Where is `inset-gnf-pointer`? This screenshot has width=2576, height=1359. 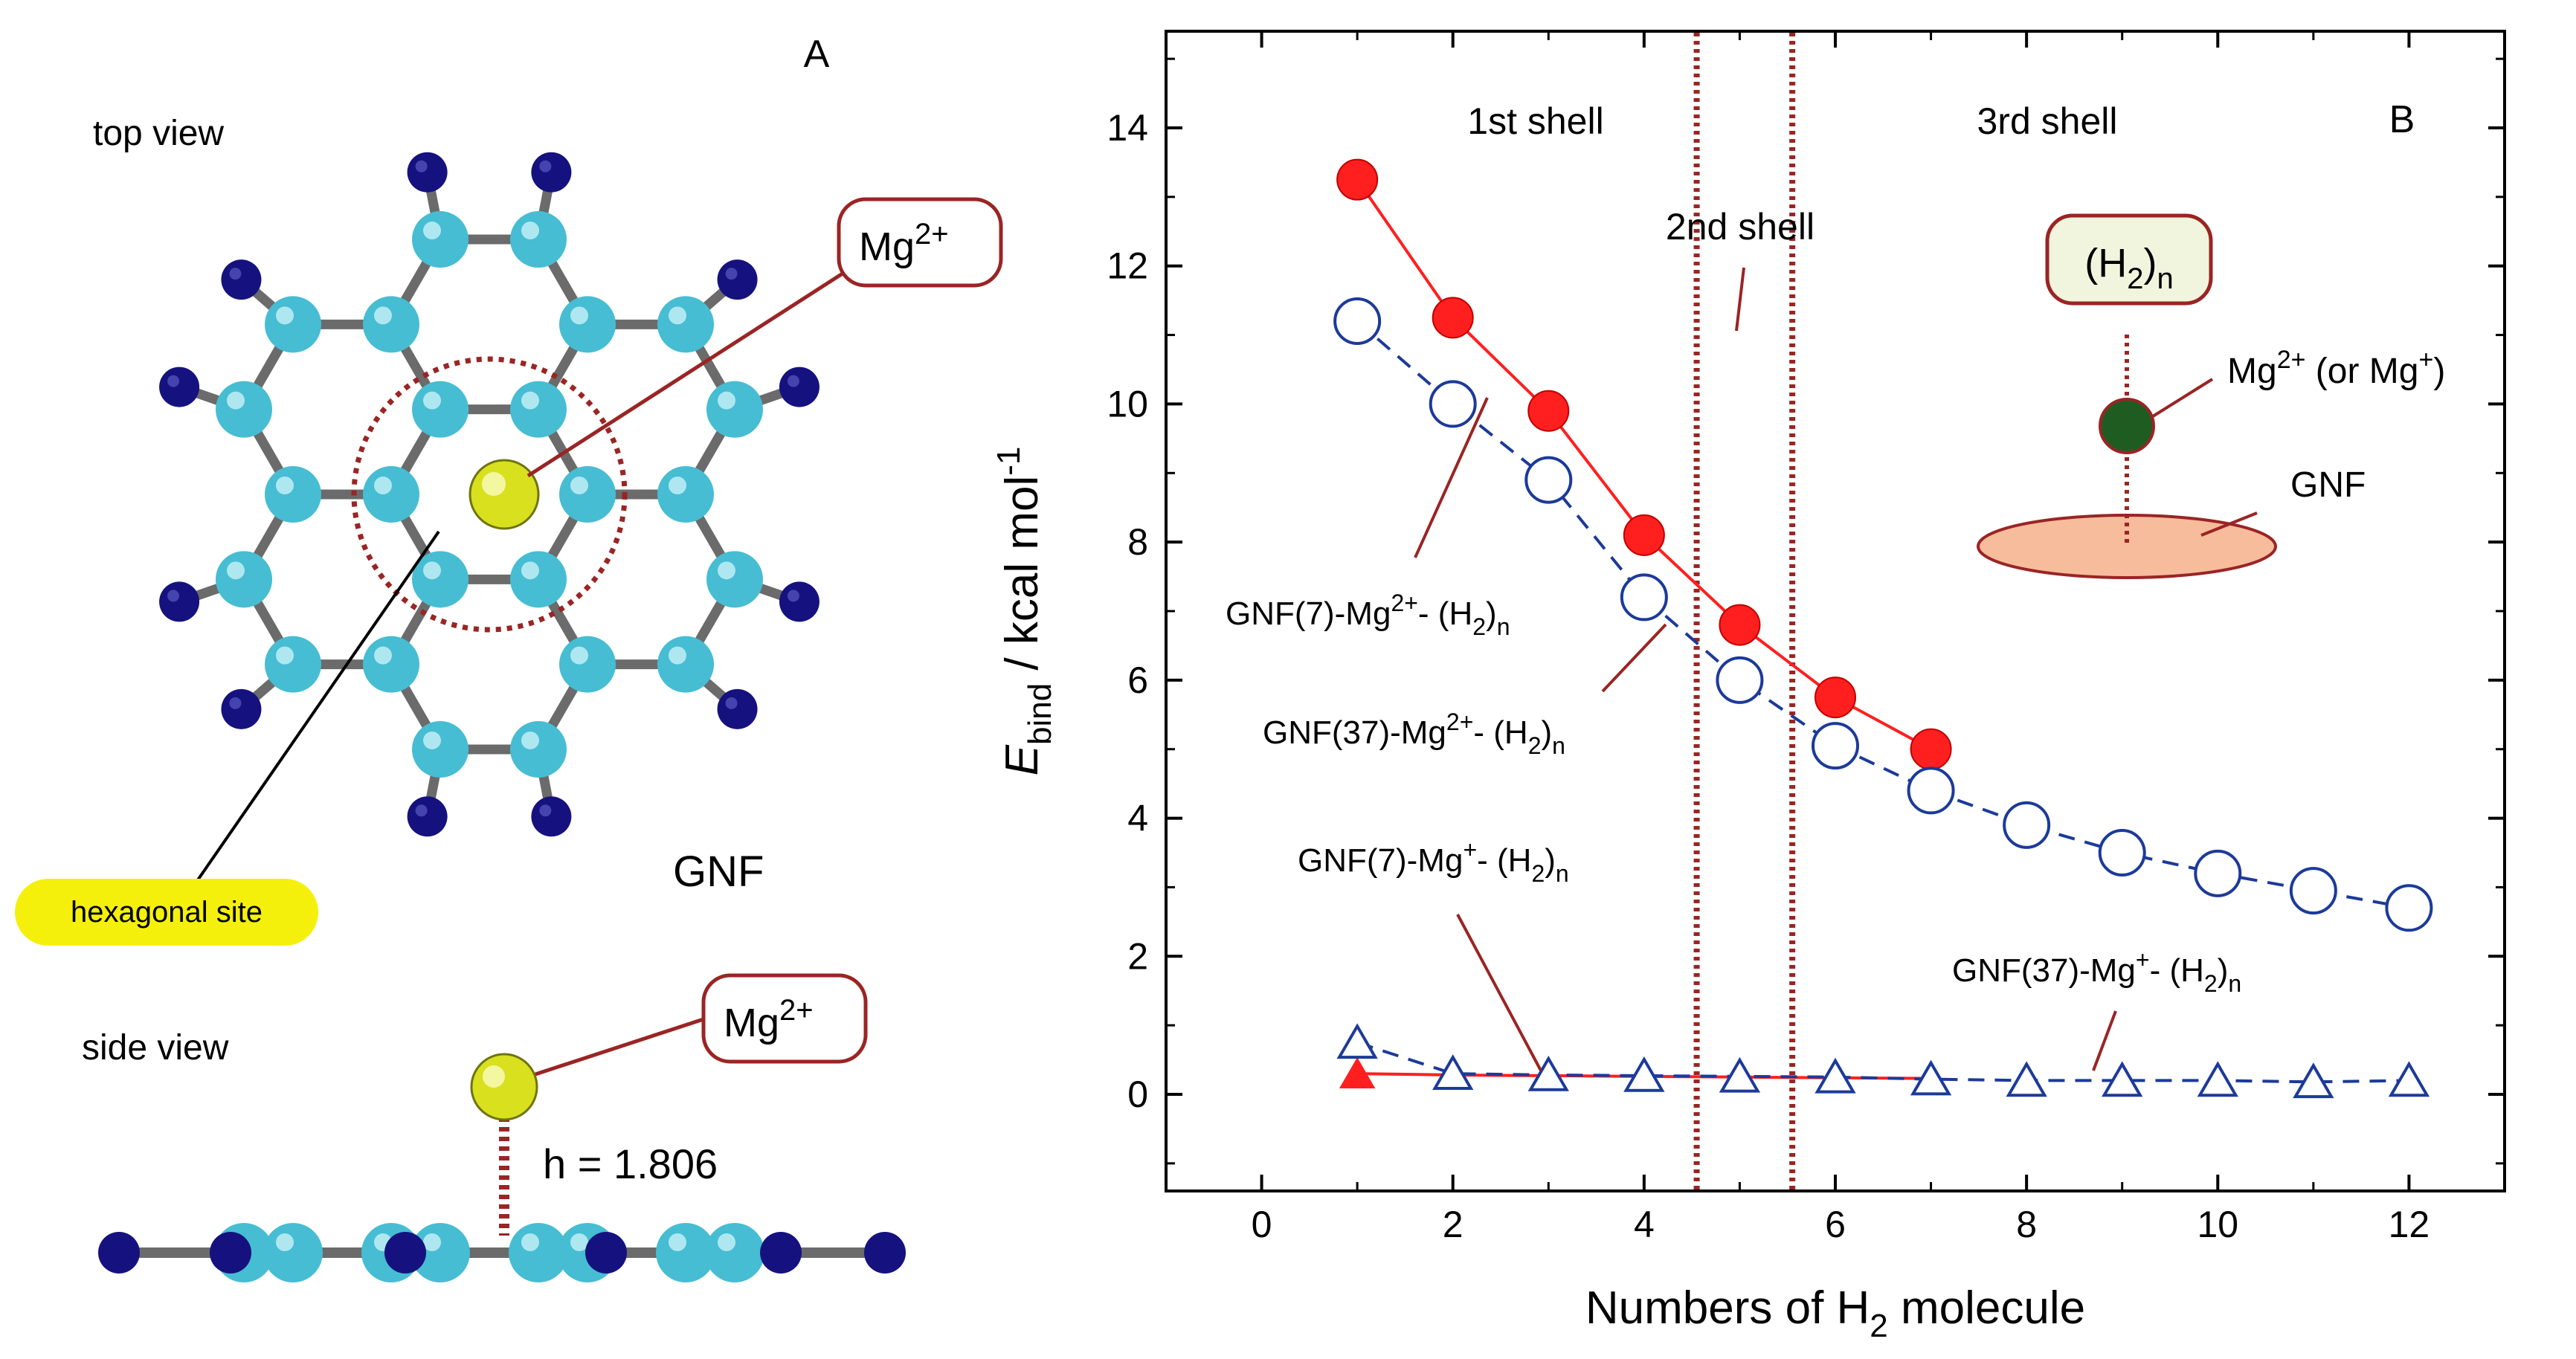
inset-gnf-pointer is located at coordinates (2229, 524).